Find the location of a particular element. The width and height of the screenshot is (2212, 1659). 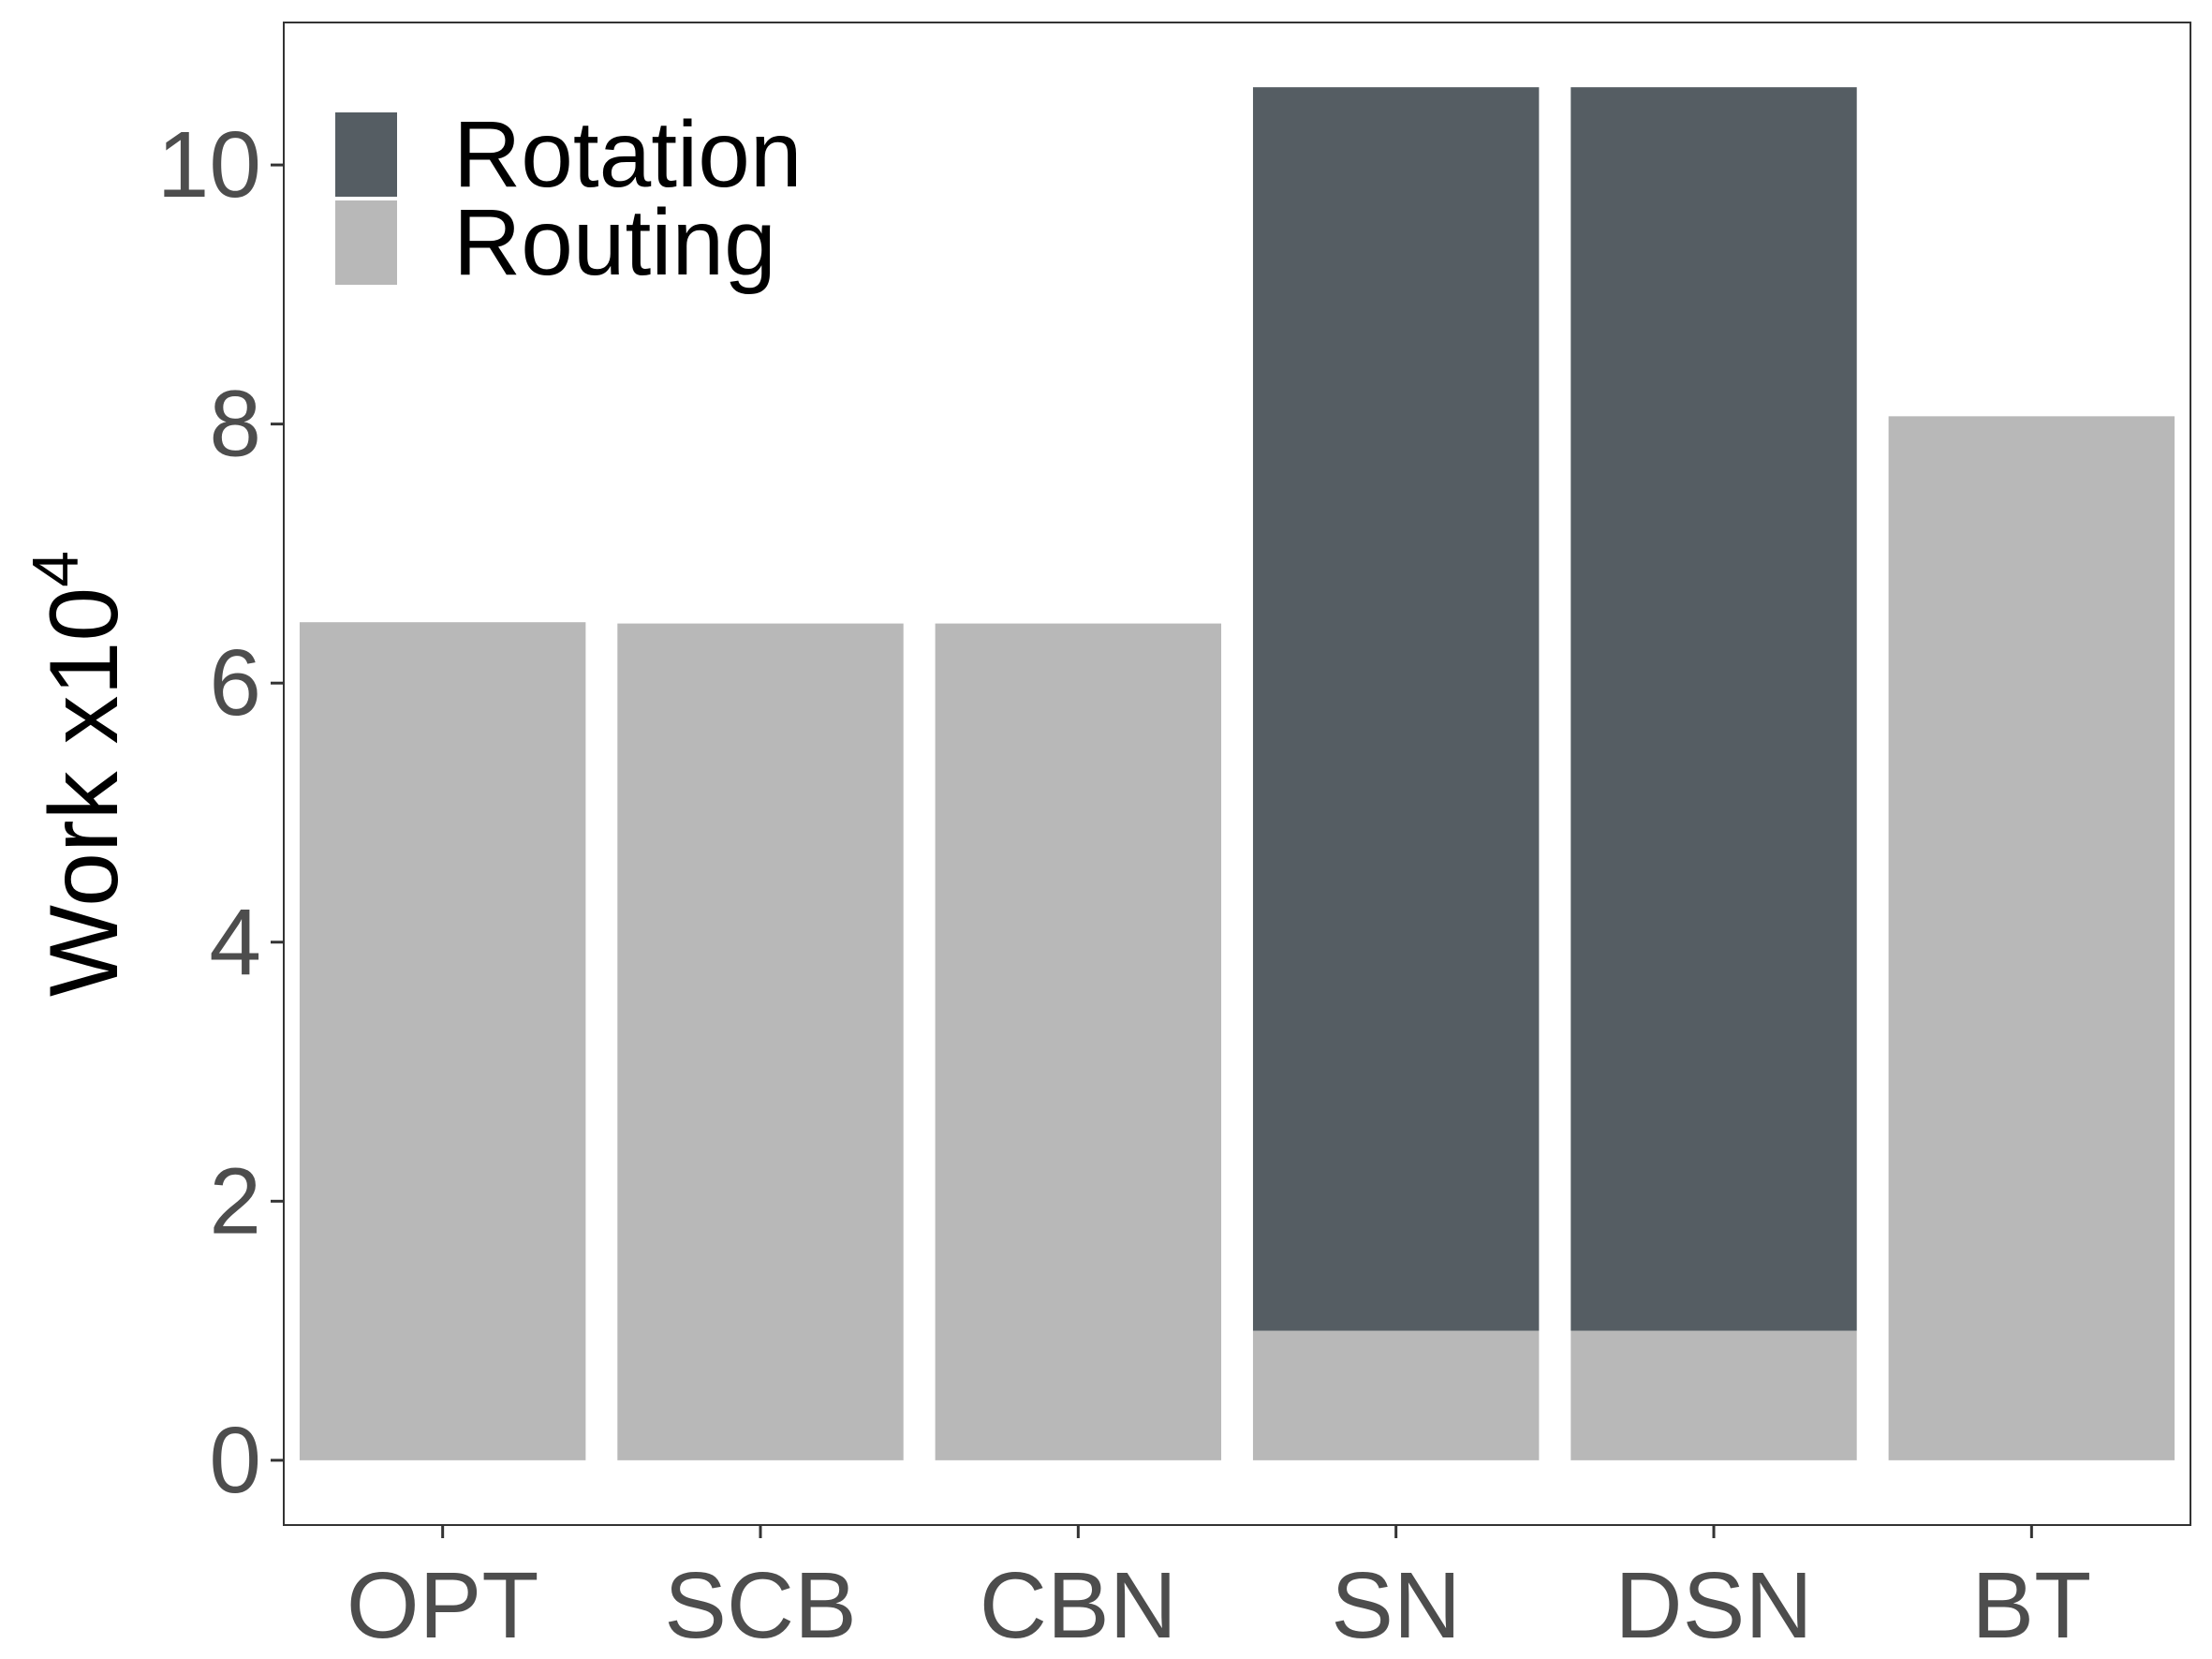

bar-routing-bt is located at coordinates (2032, 938).